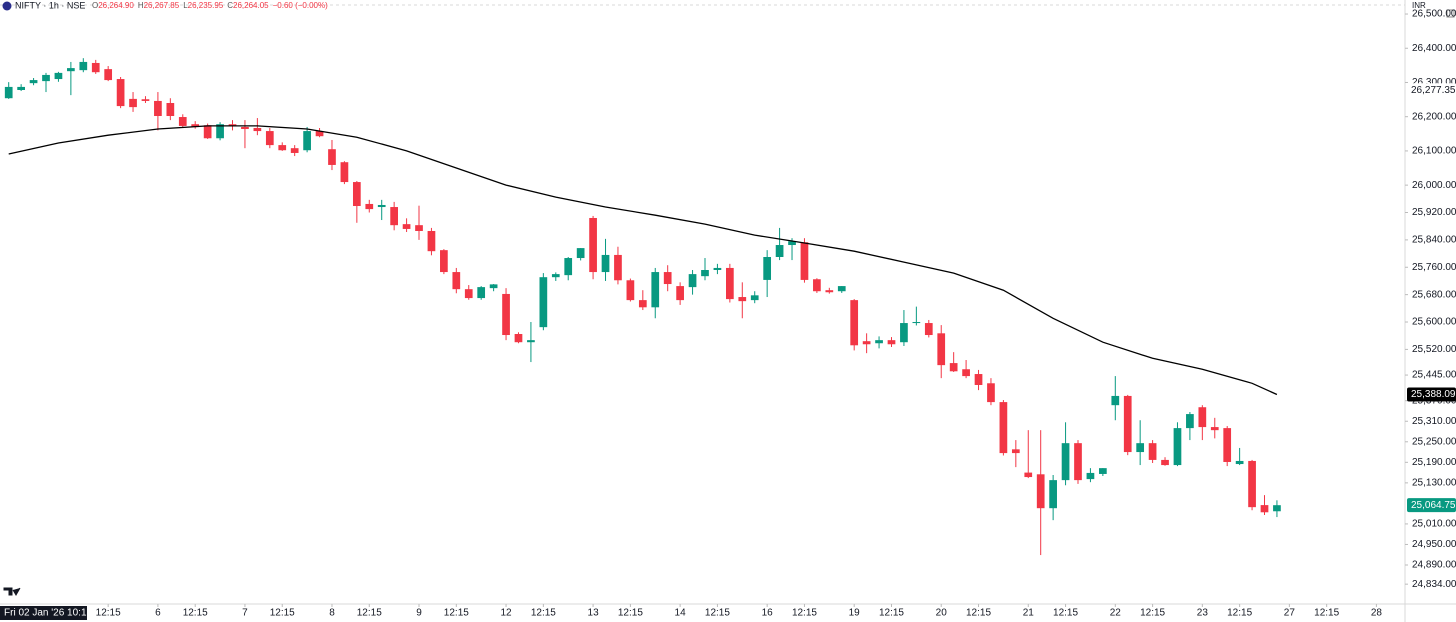  I want to click on x-tick-label: 23, so click(1203, 613).